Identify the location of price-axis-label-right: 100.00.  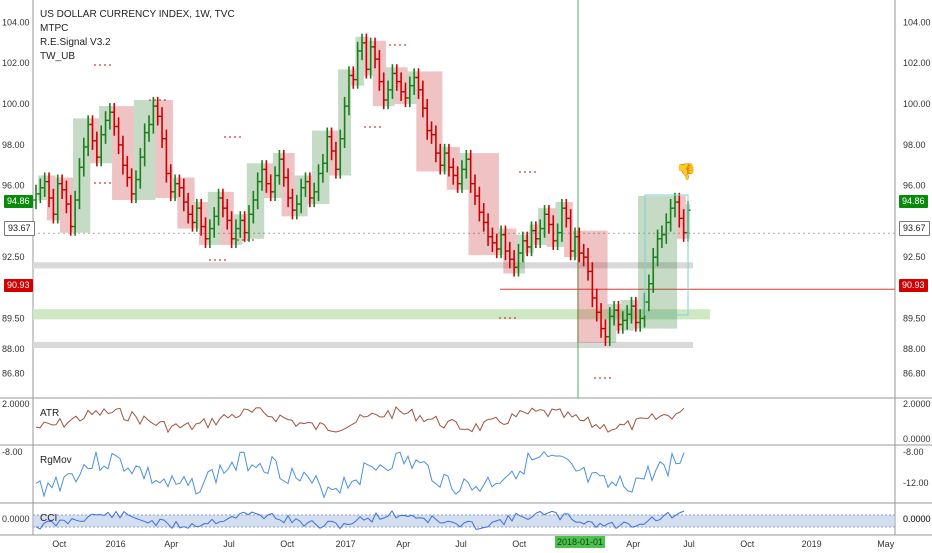
(917, 104).